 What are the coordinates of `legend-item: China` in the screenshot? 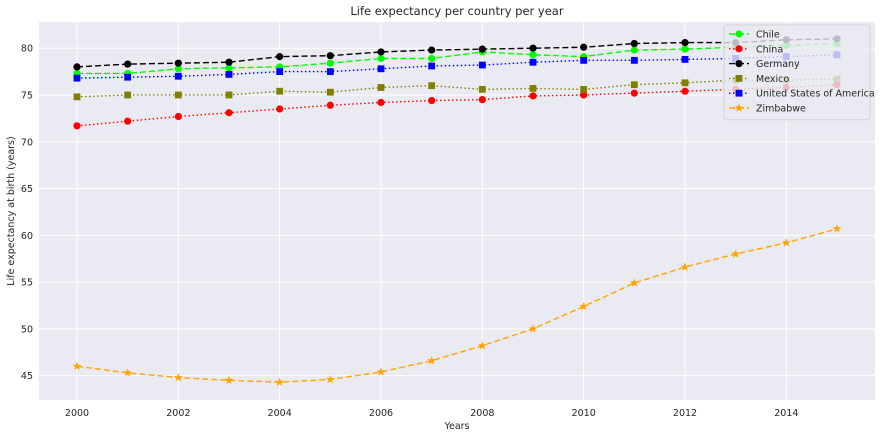 It's located at (756, 49).